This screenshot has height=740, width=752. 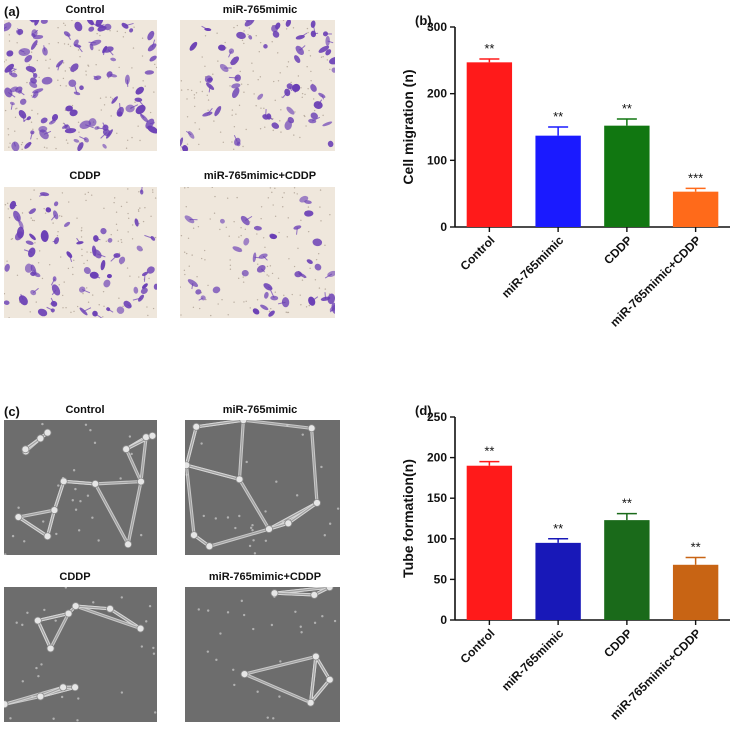 I want to click on panel-c-letter: (c), so click(x=12, y=411).